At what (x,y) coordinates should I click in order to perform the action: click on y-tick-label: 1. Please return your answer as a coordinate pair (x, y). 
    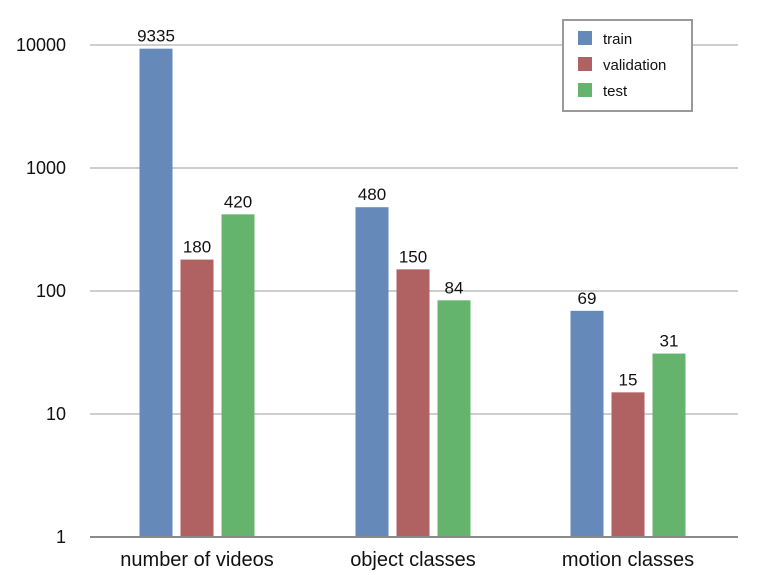
    Looking at the image, I should click on (61, 537).